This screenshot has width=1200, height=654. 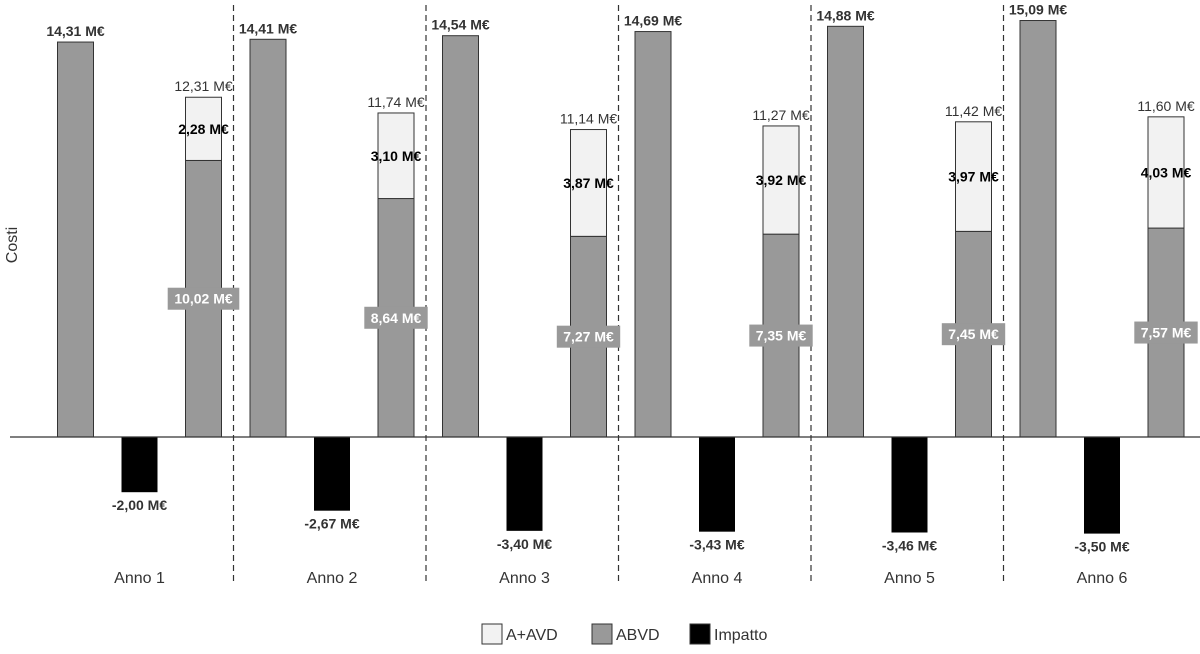 What do you see at coordinates (1101, 547) in the screenshot?
I see `label-impatto: -3,50 M€` at bounding box center [1101, 547].